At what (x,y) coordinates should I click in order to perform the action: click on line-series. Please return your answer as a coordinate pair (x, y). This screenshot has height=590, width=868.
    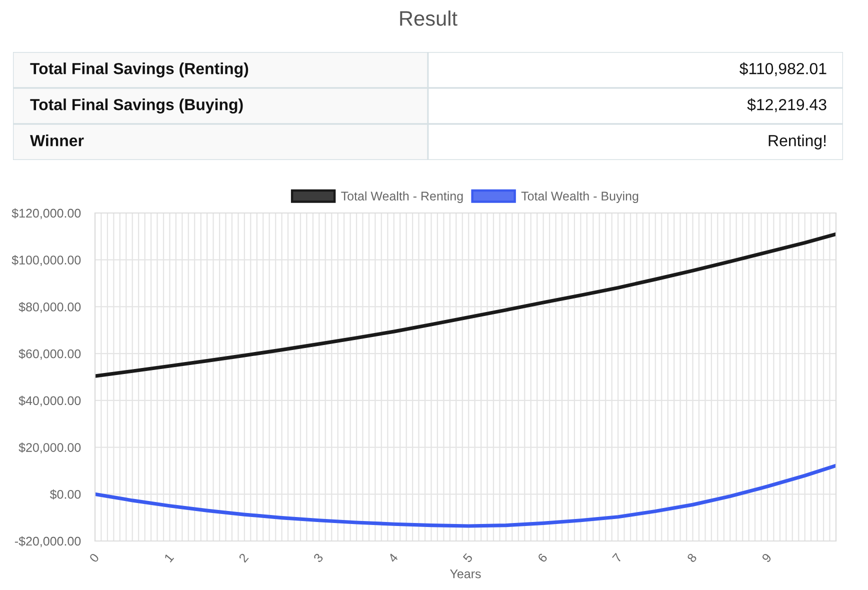
    Looking at the image, I should click on (465, 496).